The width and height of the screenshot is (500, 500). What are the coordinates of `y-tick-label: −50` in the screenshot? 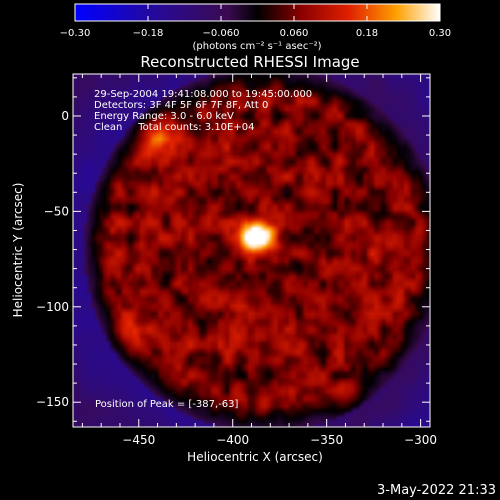 It's located at (56, 211).